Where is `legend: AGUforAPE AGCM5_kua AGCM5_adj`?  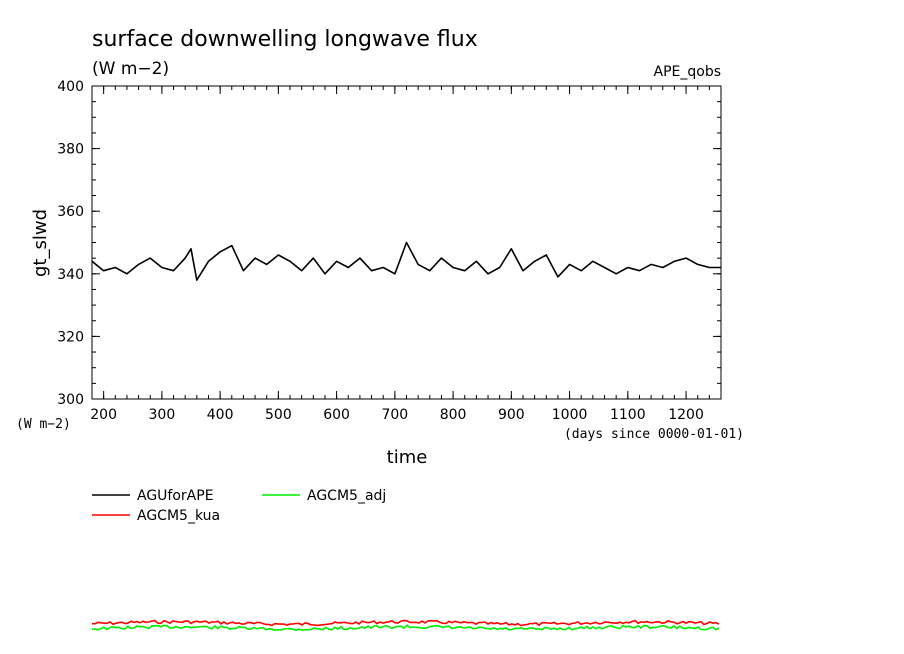
legend: AGUforAPE AGCM5_kua AGCM5_adj is located at coordinates (239, 506).